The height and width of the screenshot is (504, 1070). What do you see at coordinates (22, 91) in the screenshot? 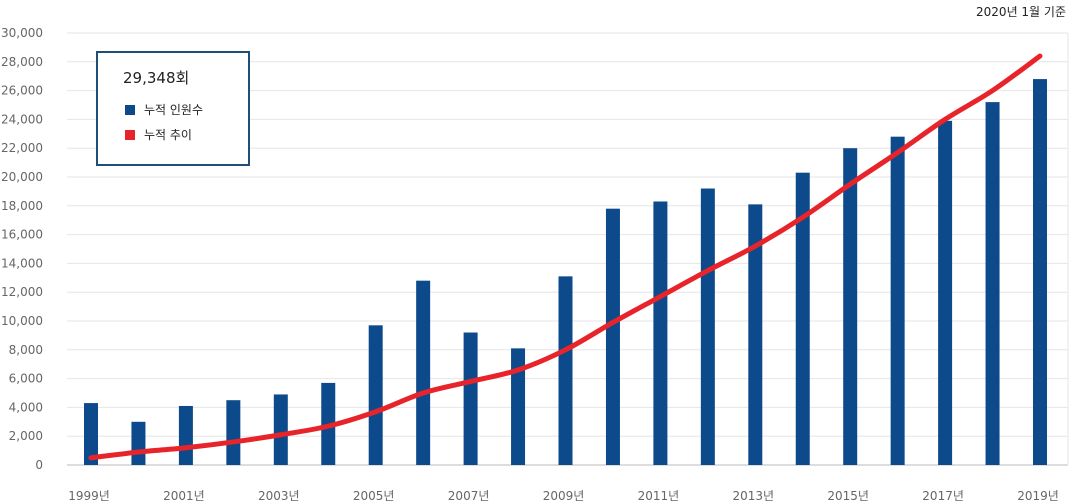
I see `y-tick-label: 26,000` at bounding box center [22, 91].